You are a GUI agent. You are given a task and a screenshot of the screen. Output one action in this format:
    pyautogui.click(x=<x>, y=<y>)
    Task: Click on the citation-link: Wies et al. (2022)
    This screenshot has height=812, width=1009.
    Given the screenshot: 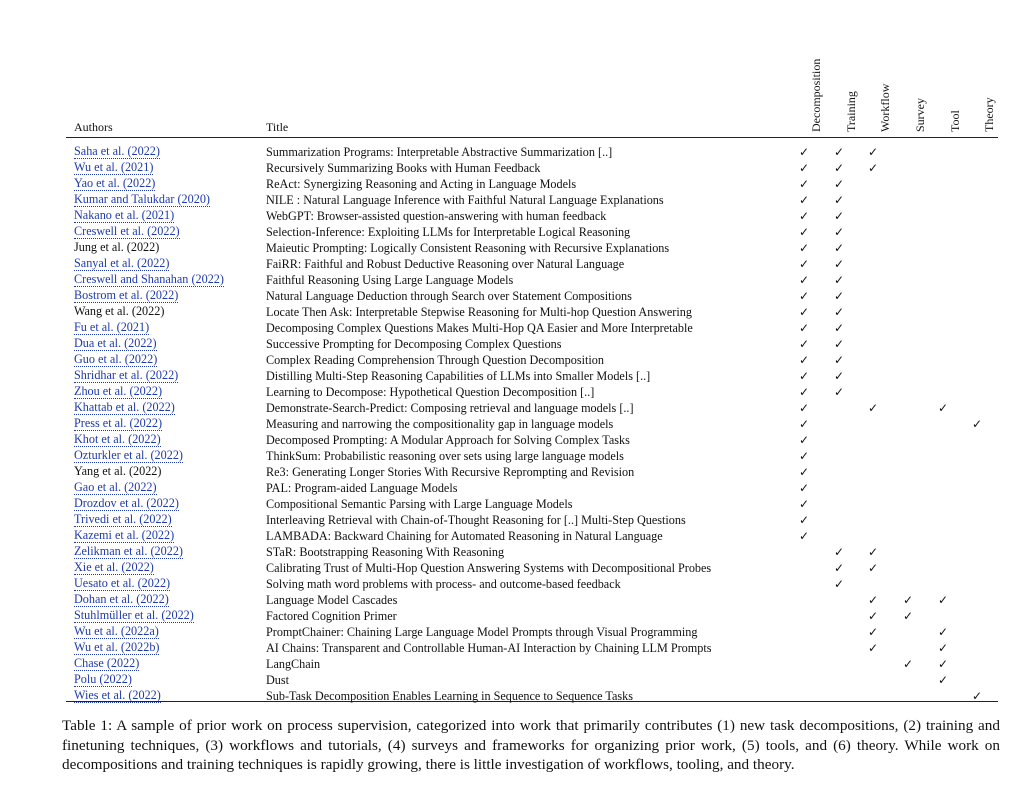 What is the action you would take?
    pyautogui.click(x=117, y=695)
    